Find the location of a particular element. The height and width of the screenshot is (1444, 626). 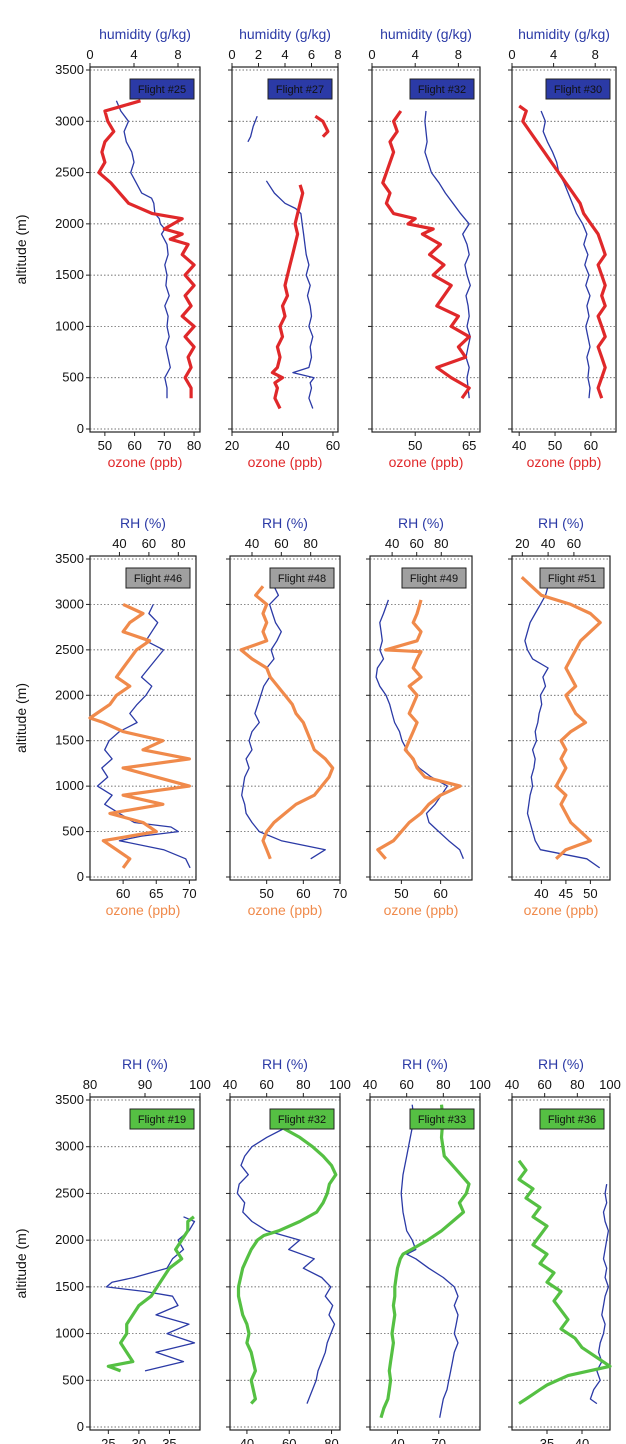

y-tick-label: 3500 is located at coordinates (69, 1099).